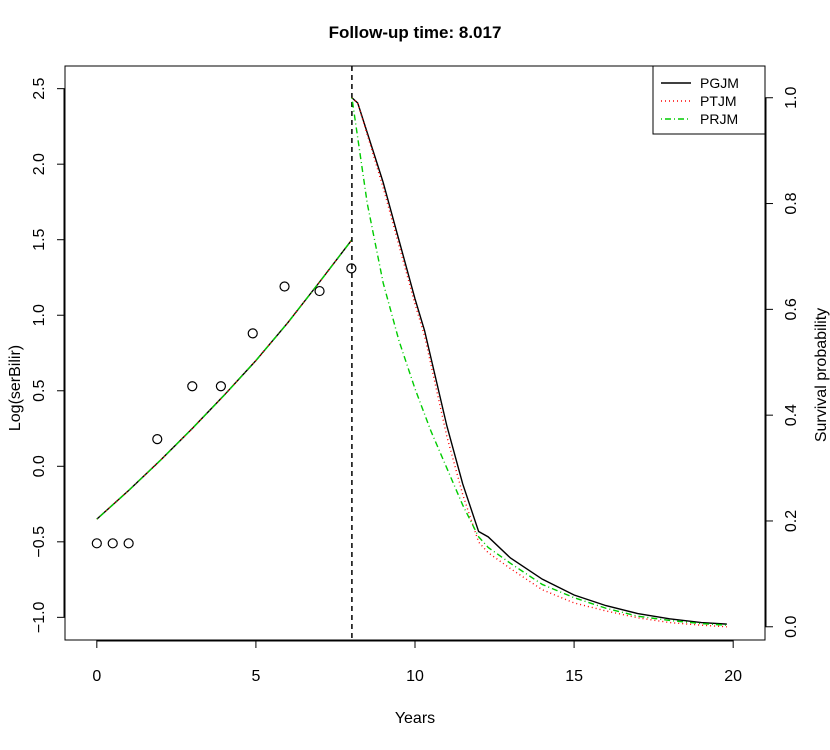 The width and height of the screenshot is (830, 750). Describe the element at coordinates (39, 617) in the screenshot. I see `y-left-tick-label: −1.0` at that location.